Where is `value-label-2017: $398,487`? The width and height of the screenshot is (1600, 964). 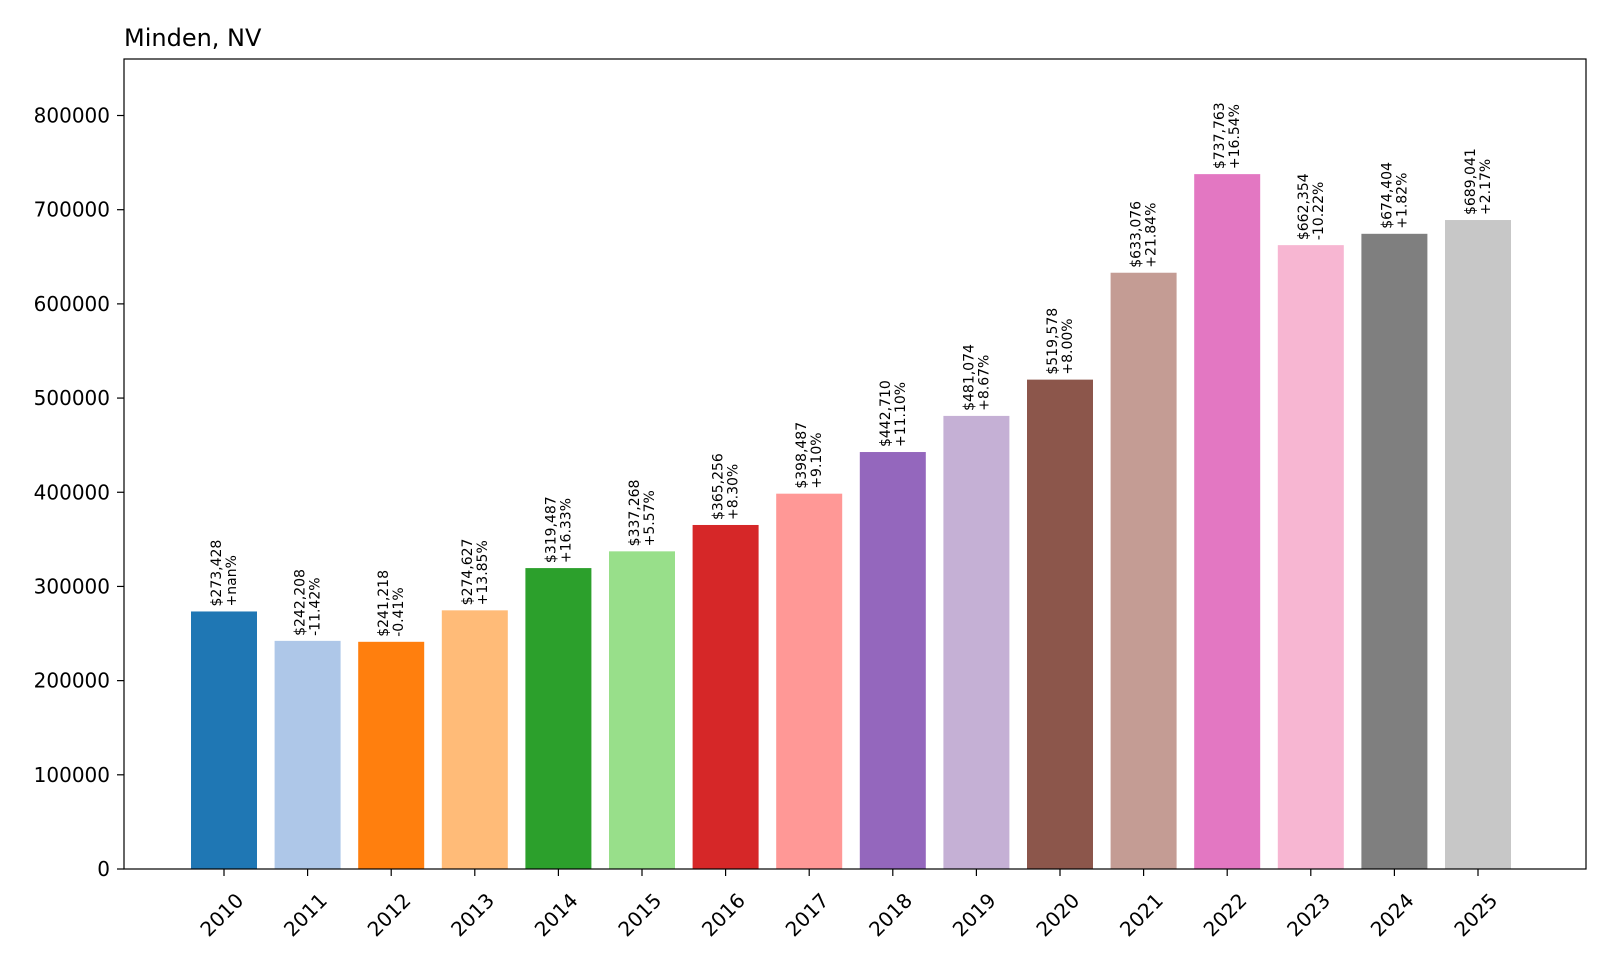
value-label-2017: $398,487 is located at coordinates (802, 455).